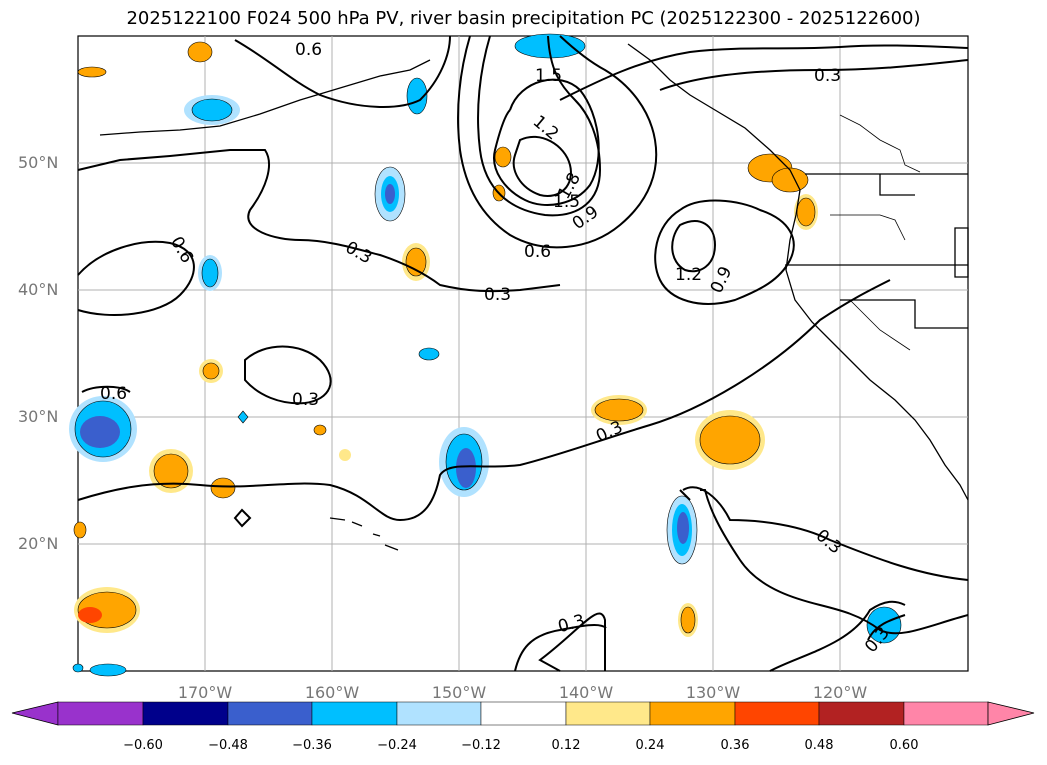 This screenshot has height=765, width=1047. Describe the element at coordinates (566, 745) in the screenshot. I see `colorbar-tick: 0.12` at that location.